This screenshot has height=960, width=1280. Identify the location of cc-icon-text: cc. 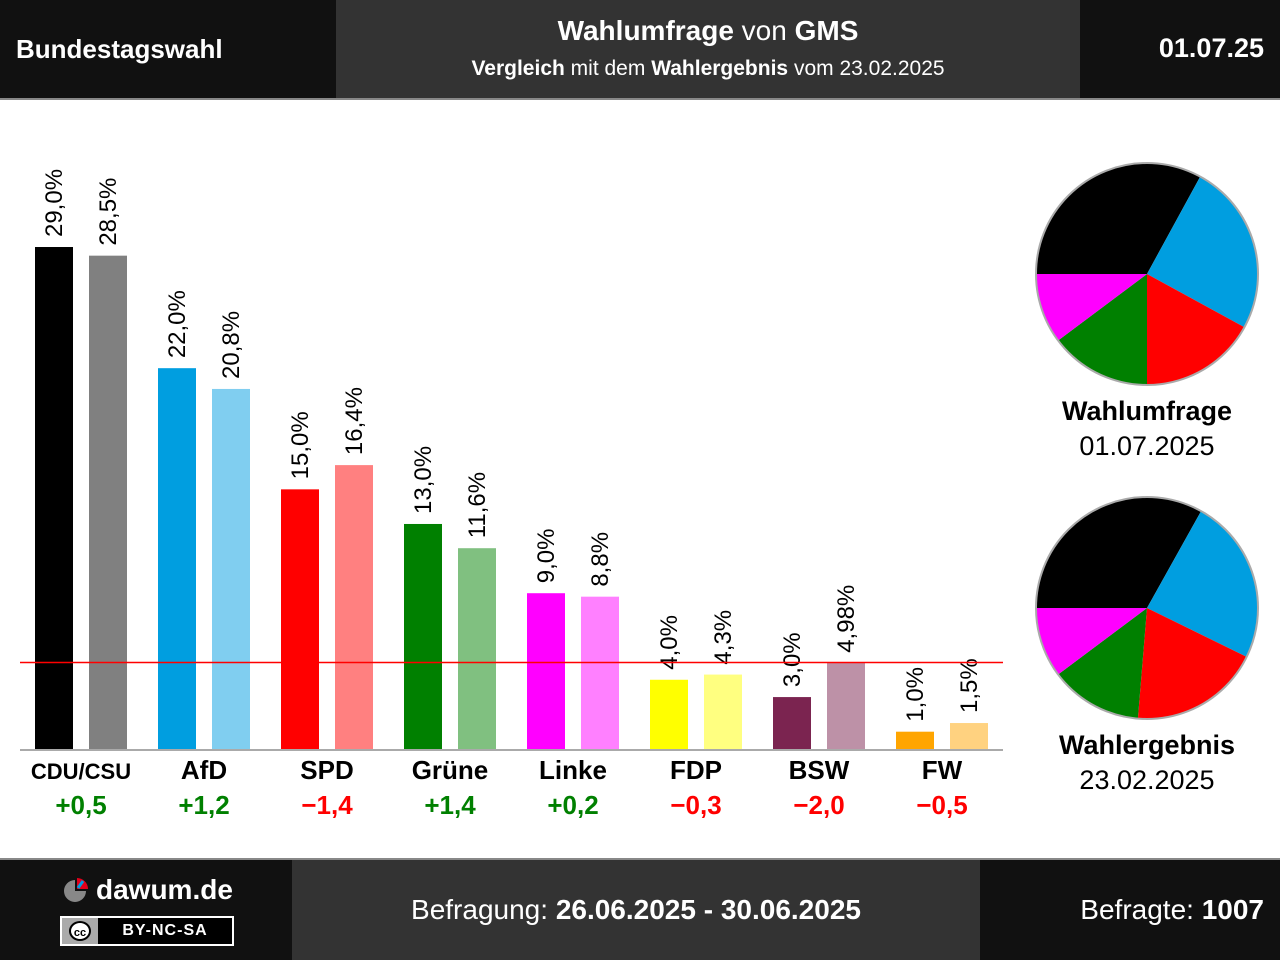
(80, 931).